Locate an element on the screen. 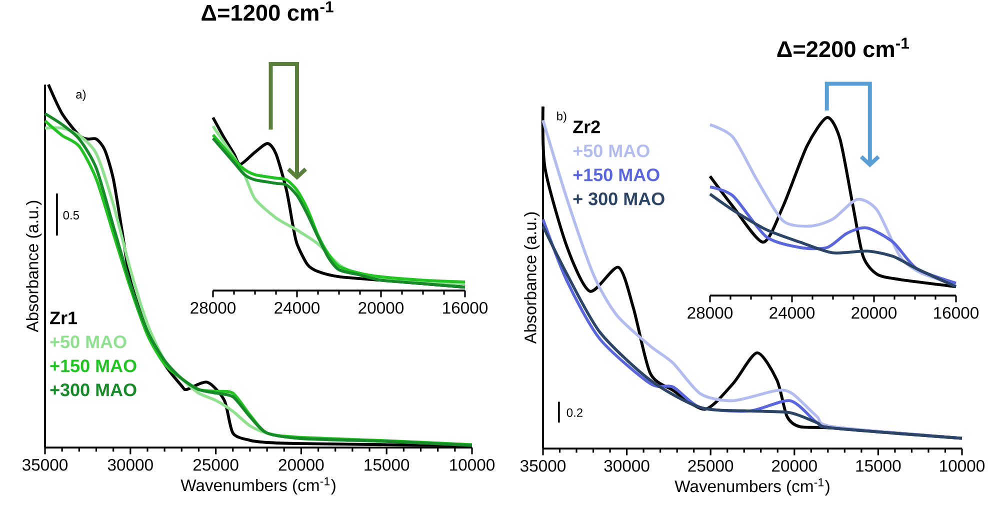 Image resolution: width=996 pixels, height=515 pixels. text: +300 MAO is located at coordinates (93, 390).